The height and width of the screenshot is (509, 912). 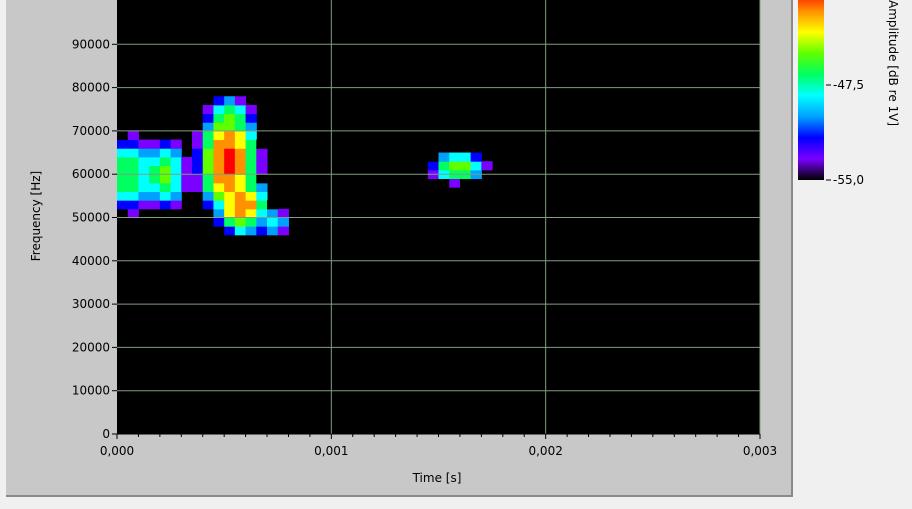 What do you see at coordinates (36, 216) in the screenshot?
I see `y-axis-label: Frequency [Hz]` at bounding box center [36, 216].